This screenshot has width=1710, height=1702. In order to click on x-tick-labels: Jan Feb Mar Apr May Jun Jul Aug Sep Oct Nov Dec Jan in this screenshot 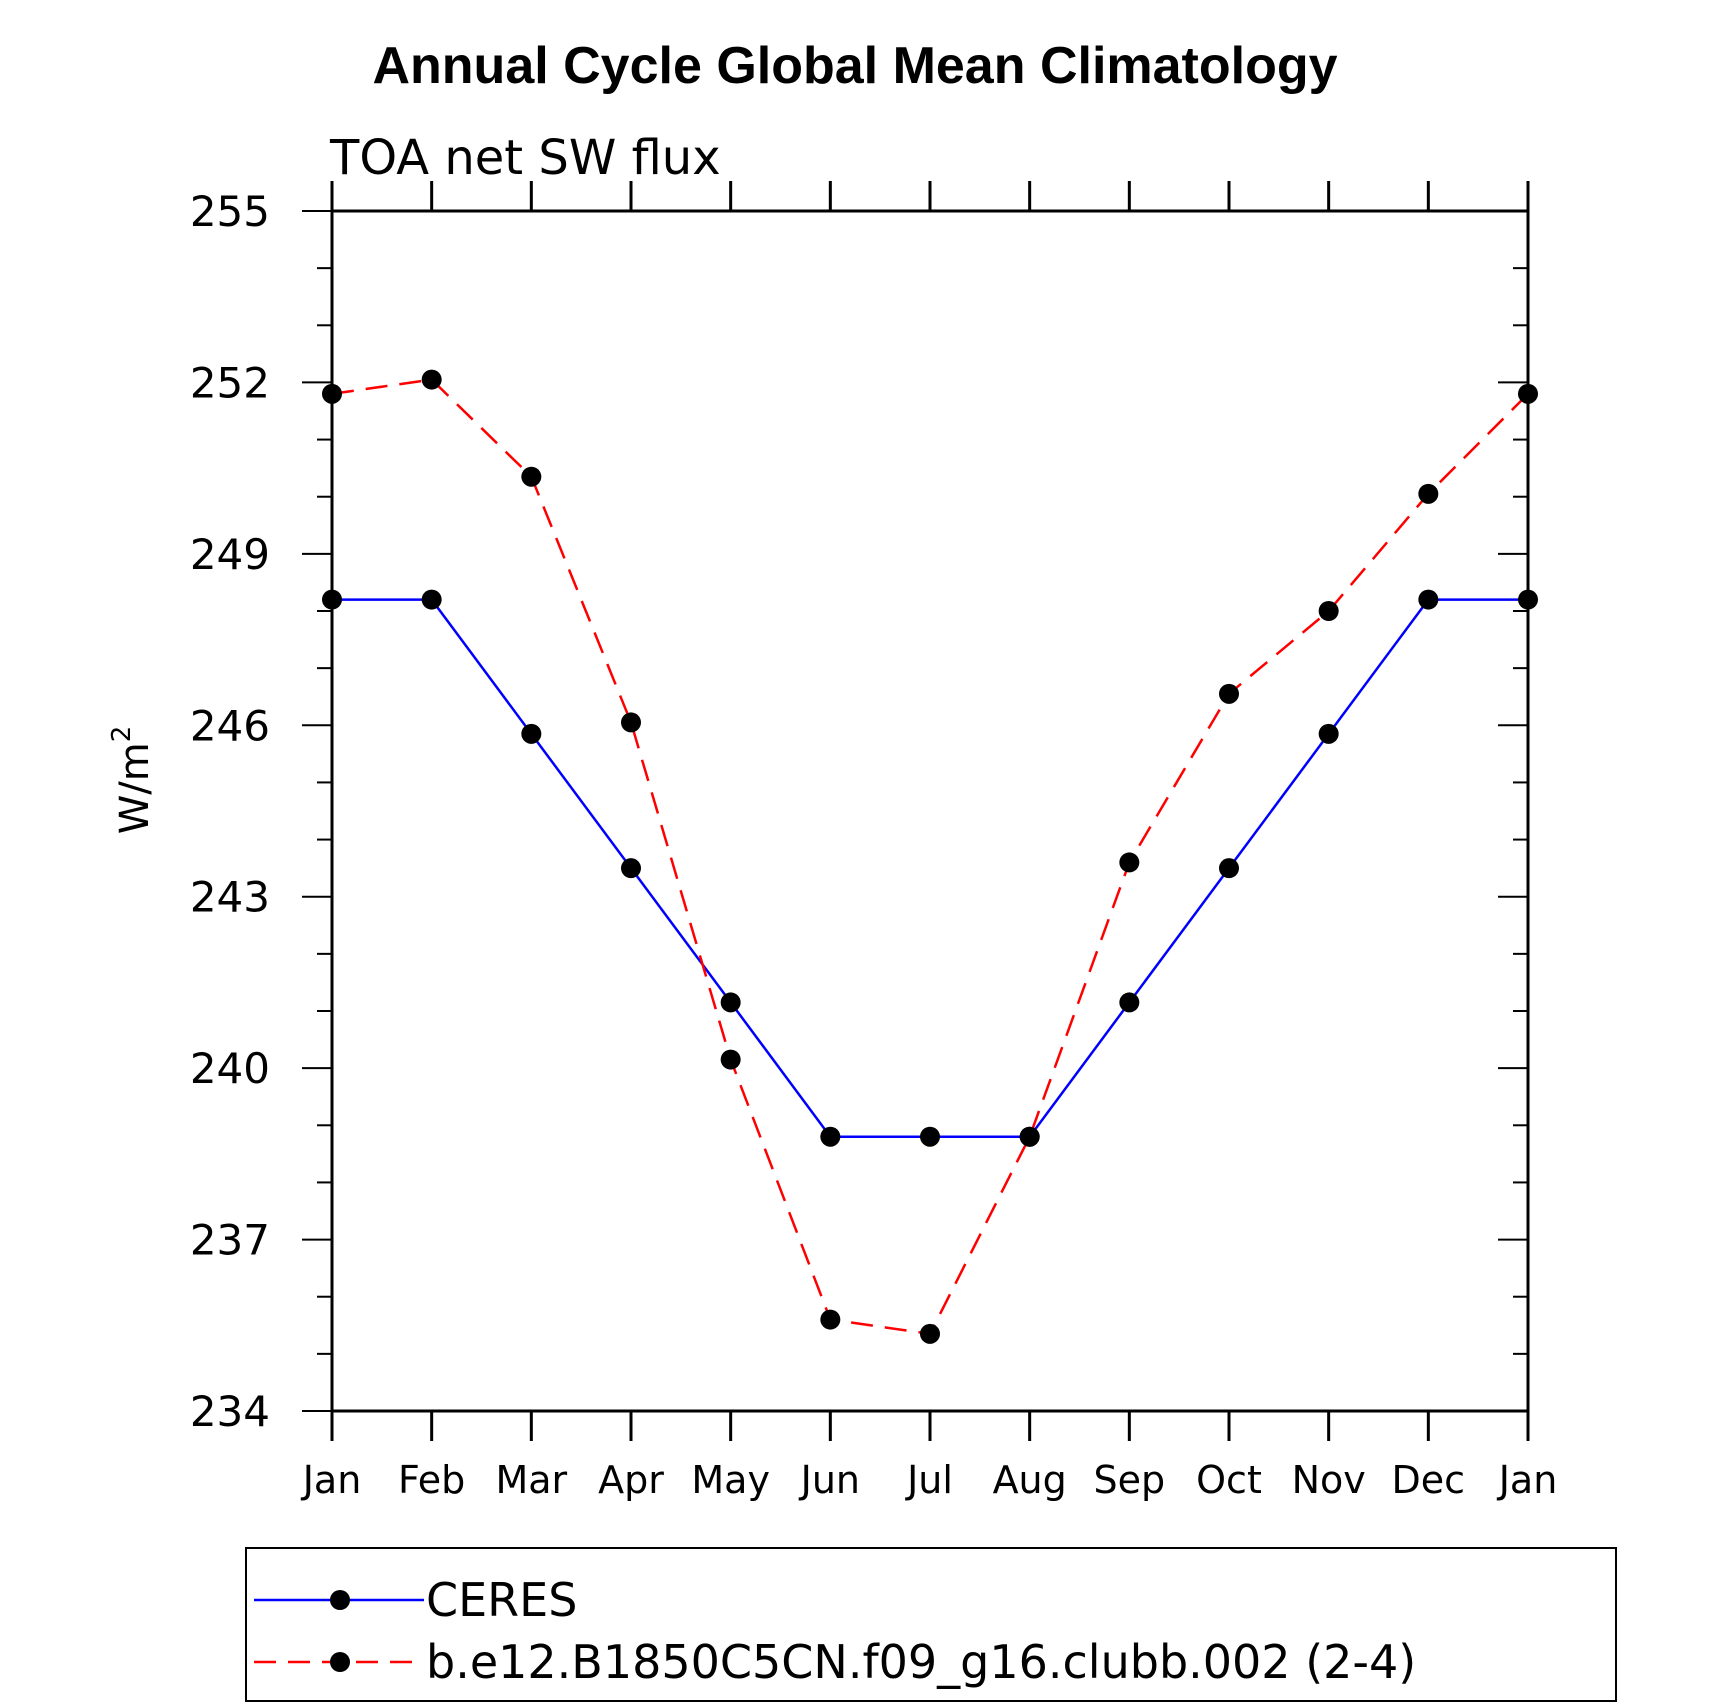, I will do `click(929, 1480)`.